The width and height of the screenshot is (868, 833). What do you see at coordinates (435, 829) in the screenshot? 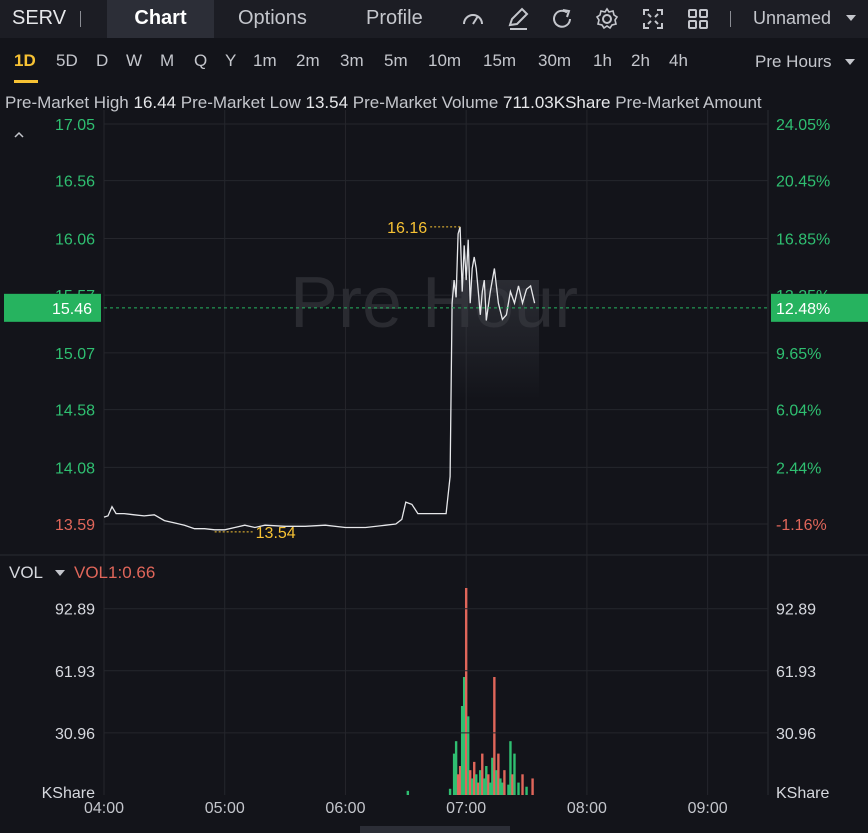
I see `resize-handle` at bounding box center [435, 829].